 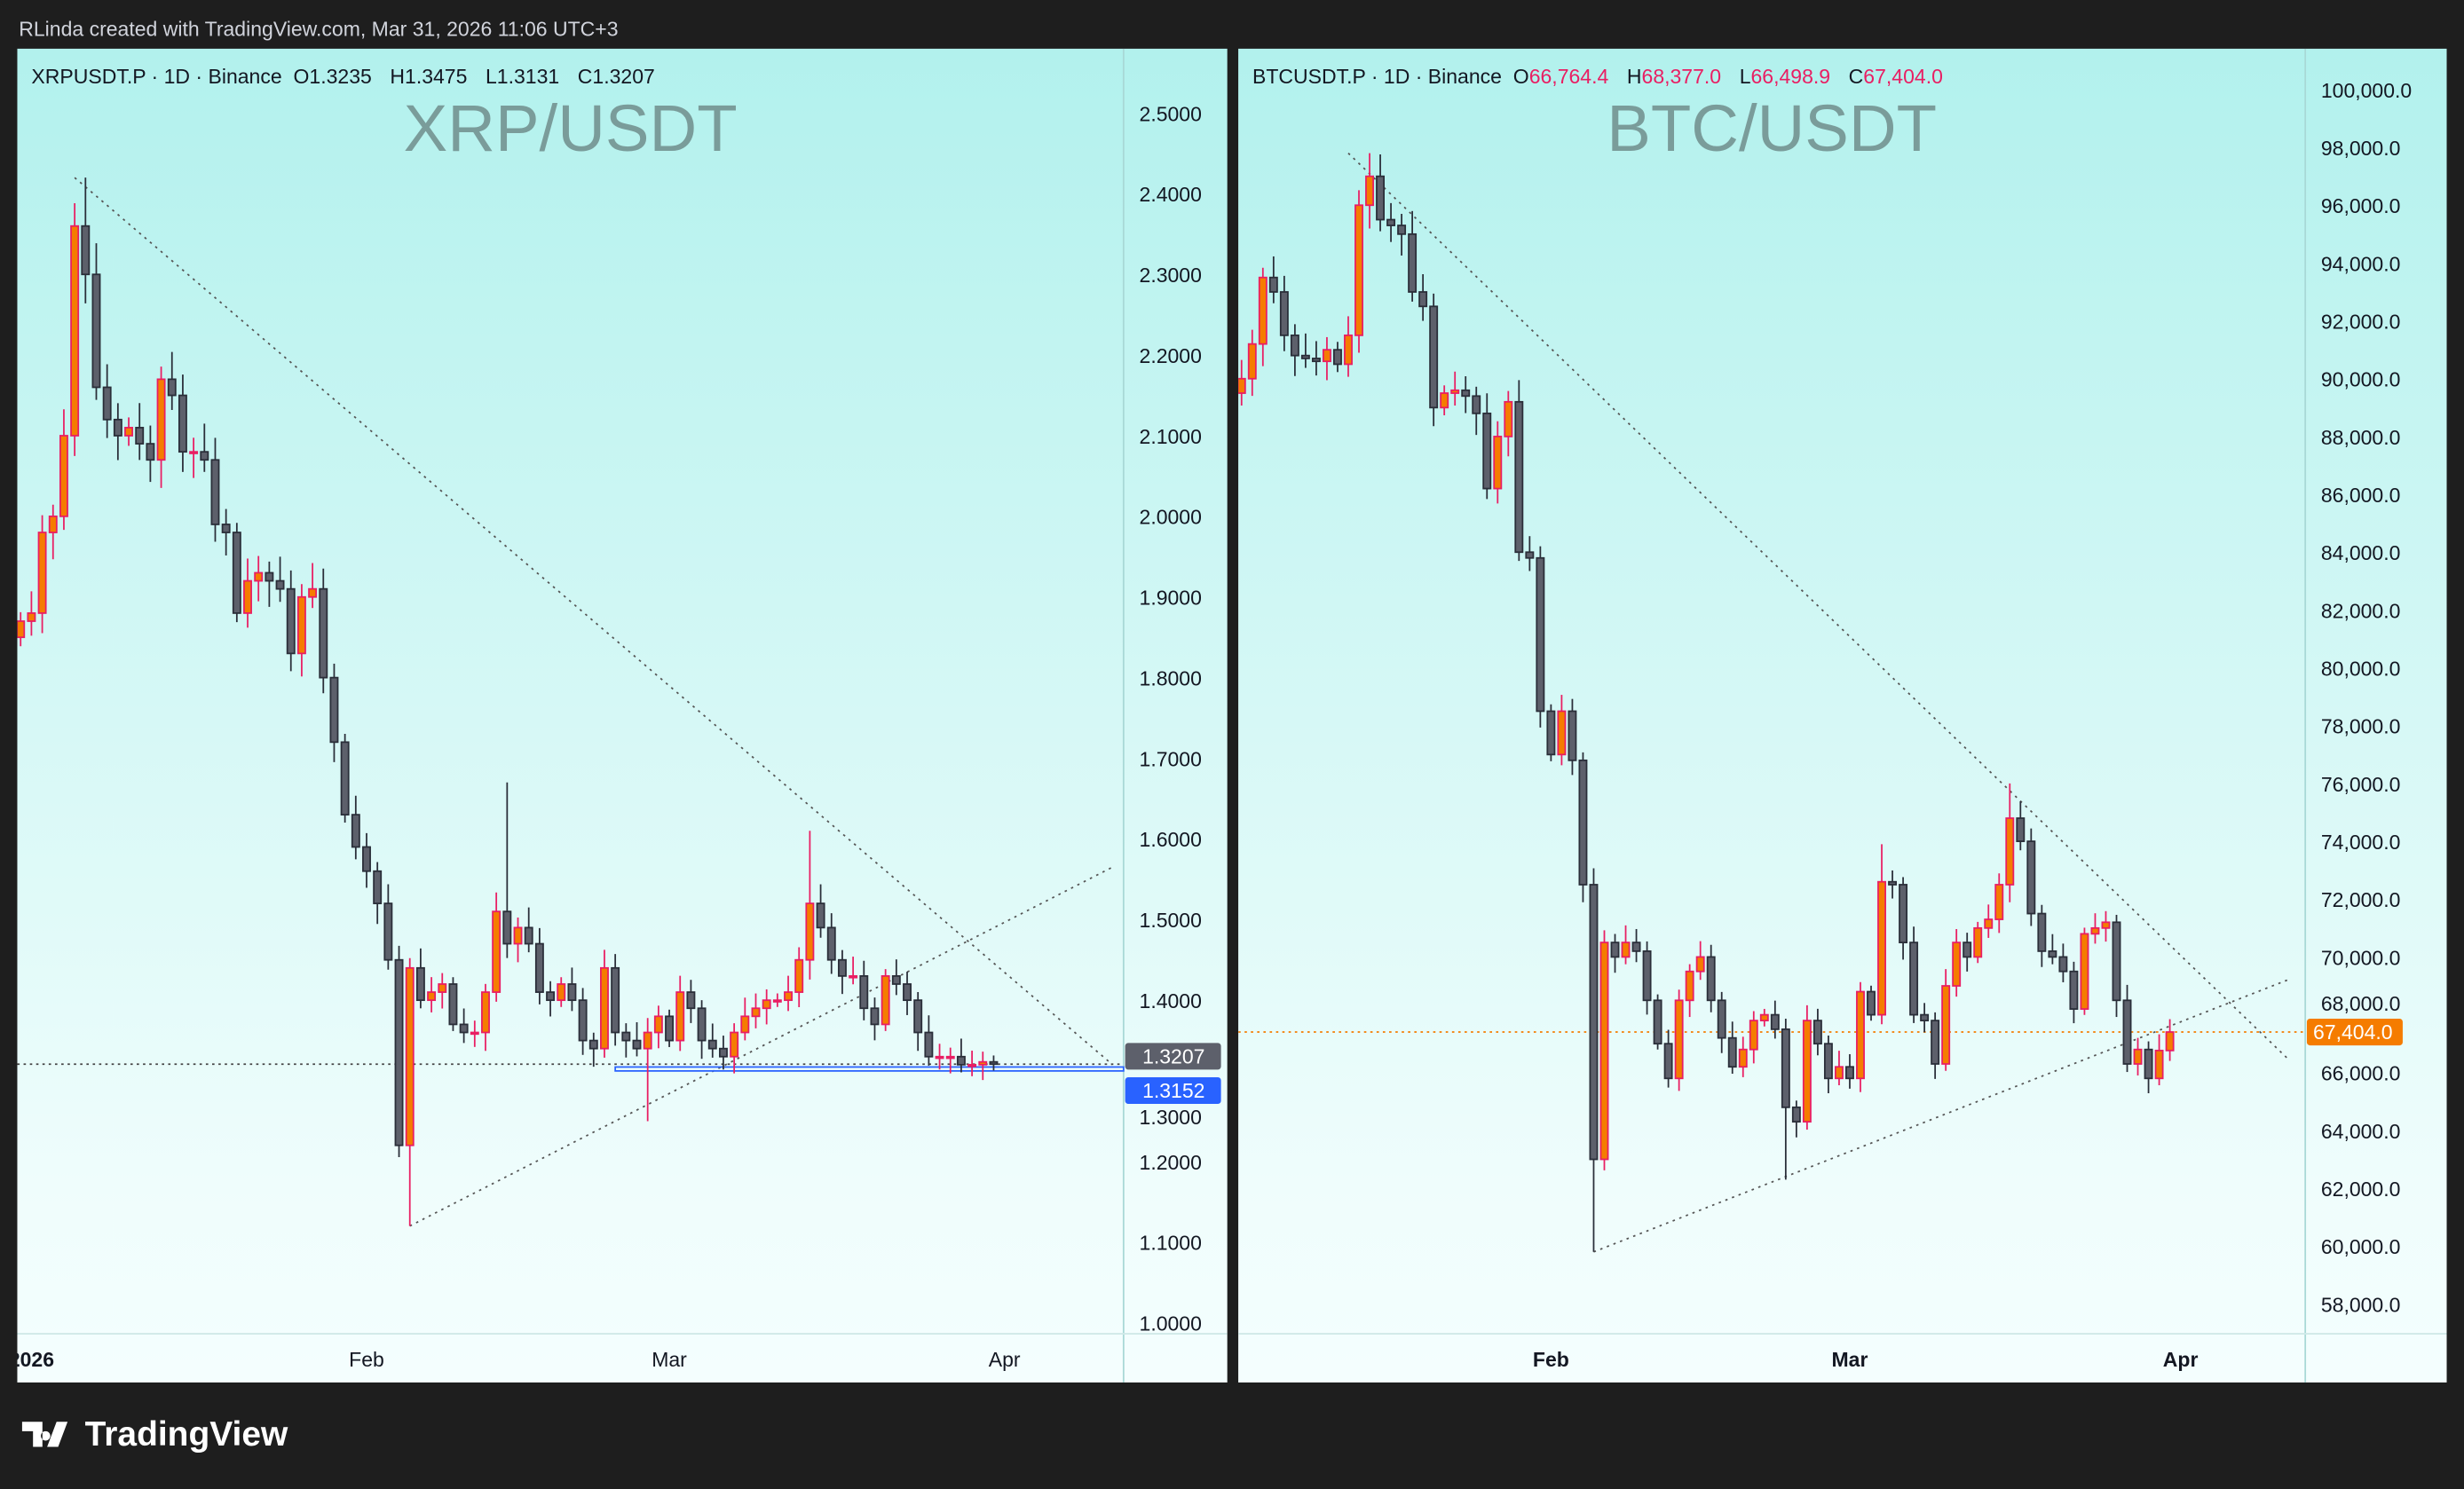 I want to click on price-tick-label: 64,000.0, so click(x=2361, y=1131).